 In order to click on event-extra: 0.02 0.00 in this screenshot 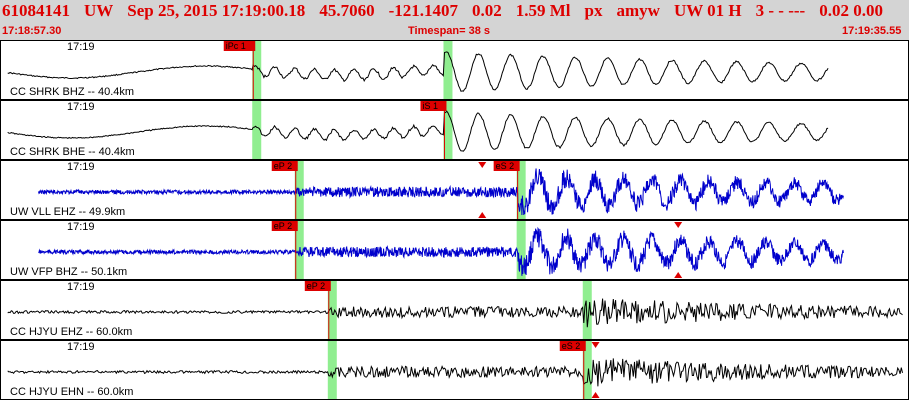, I will do `click(851, 10)`.